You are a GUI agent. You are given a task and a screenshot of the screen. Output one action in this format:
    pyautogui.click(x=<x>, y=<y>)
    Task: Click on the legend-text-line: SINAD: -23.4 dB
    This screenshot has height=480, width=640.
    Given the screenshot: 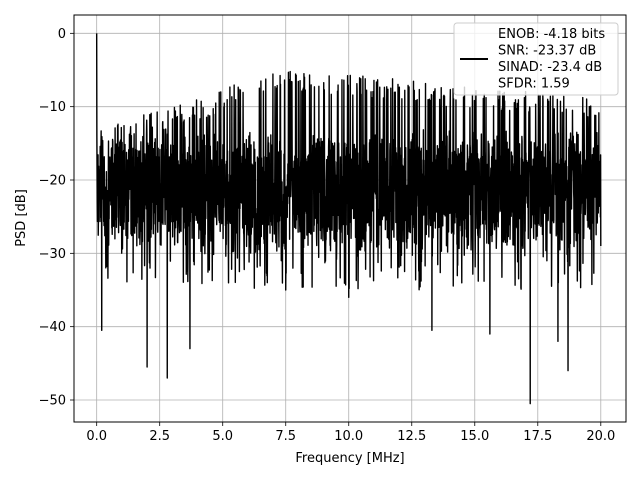 What is the action you would take?
    pyautogui.click(x=550, y=67)
    